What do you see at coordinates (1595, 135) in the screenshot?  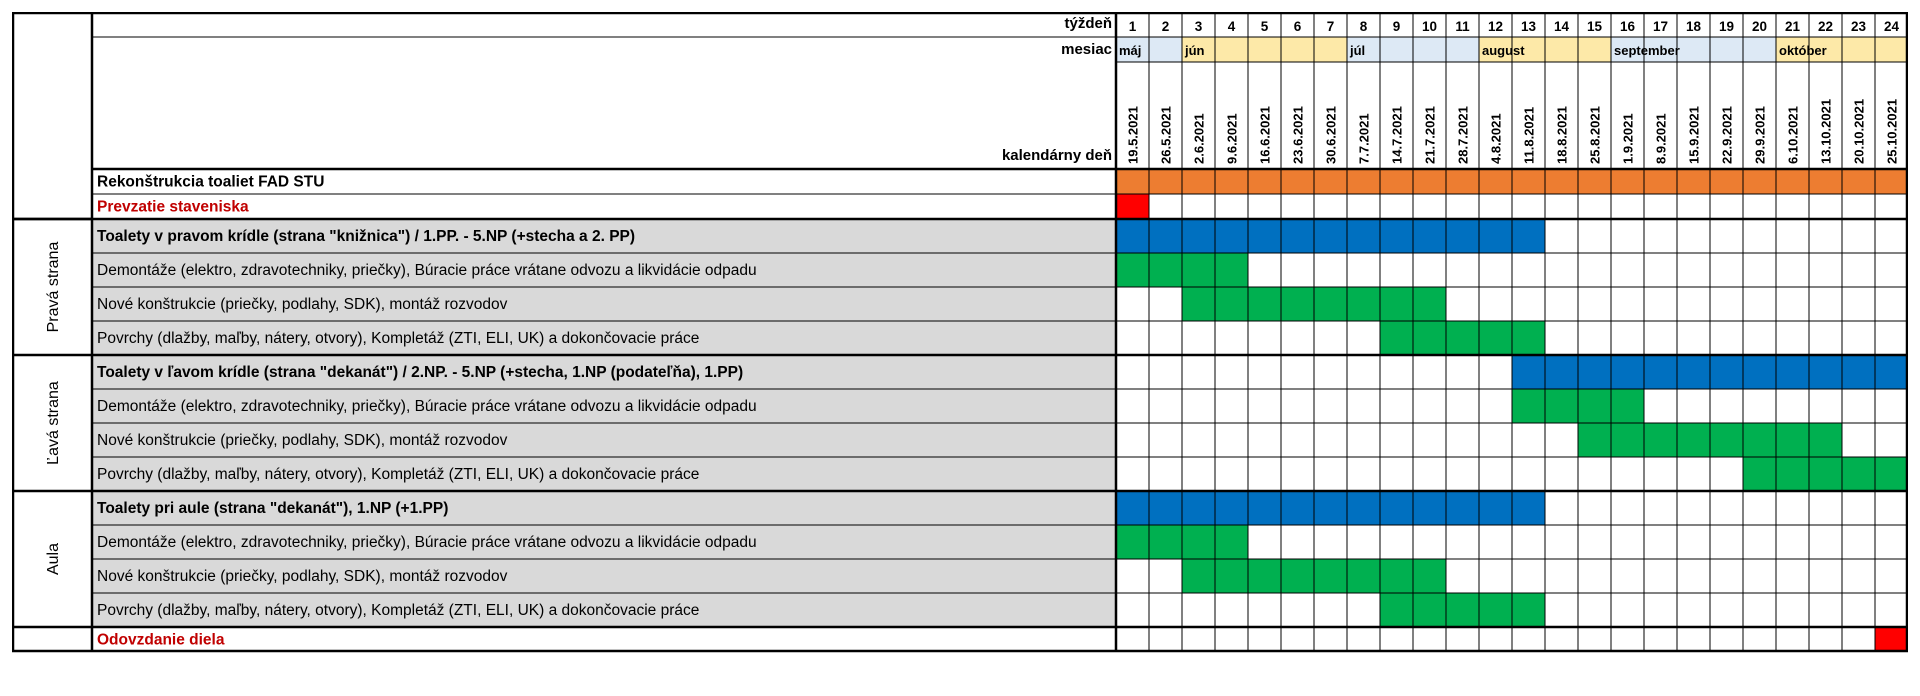 I see `calendar-date: 25.8.2021` at bounding box center [1595, 135].